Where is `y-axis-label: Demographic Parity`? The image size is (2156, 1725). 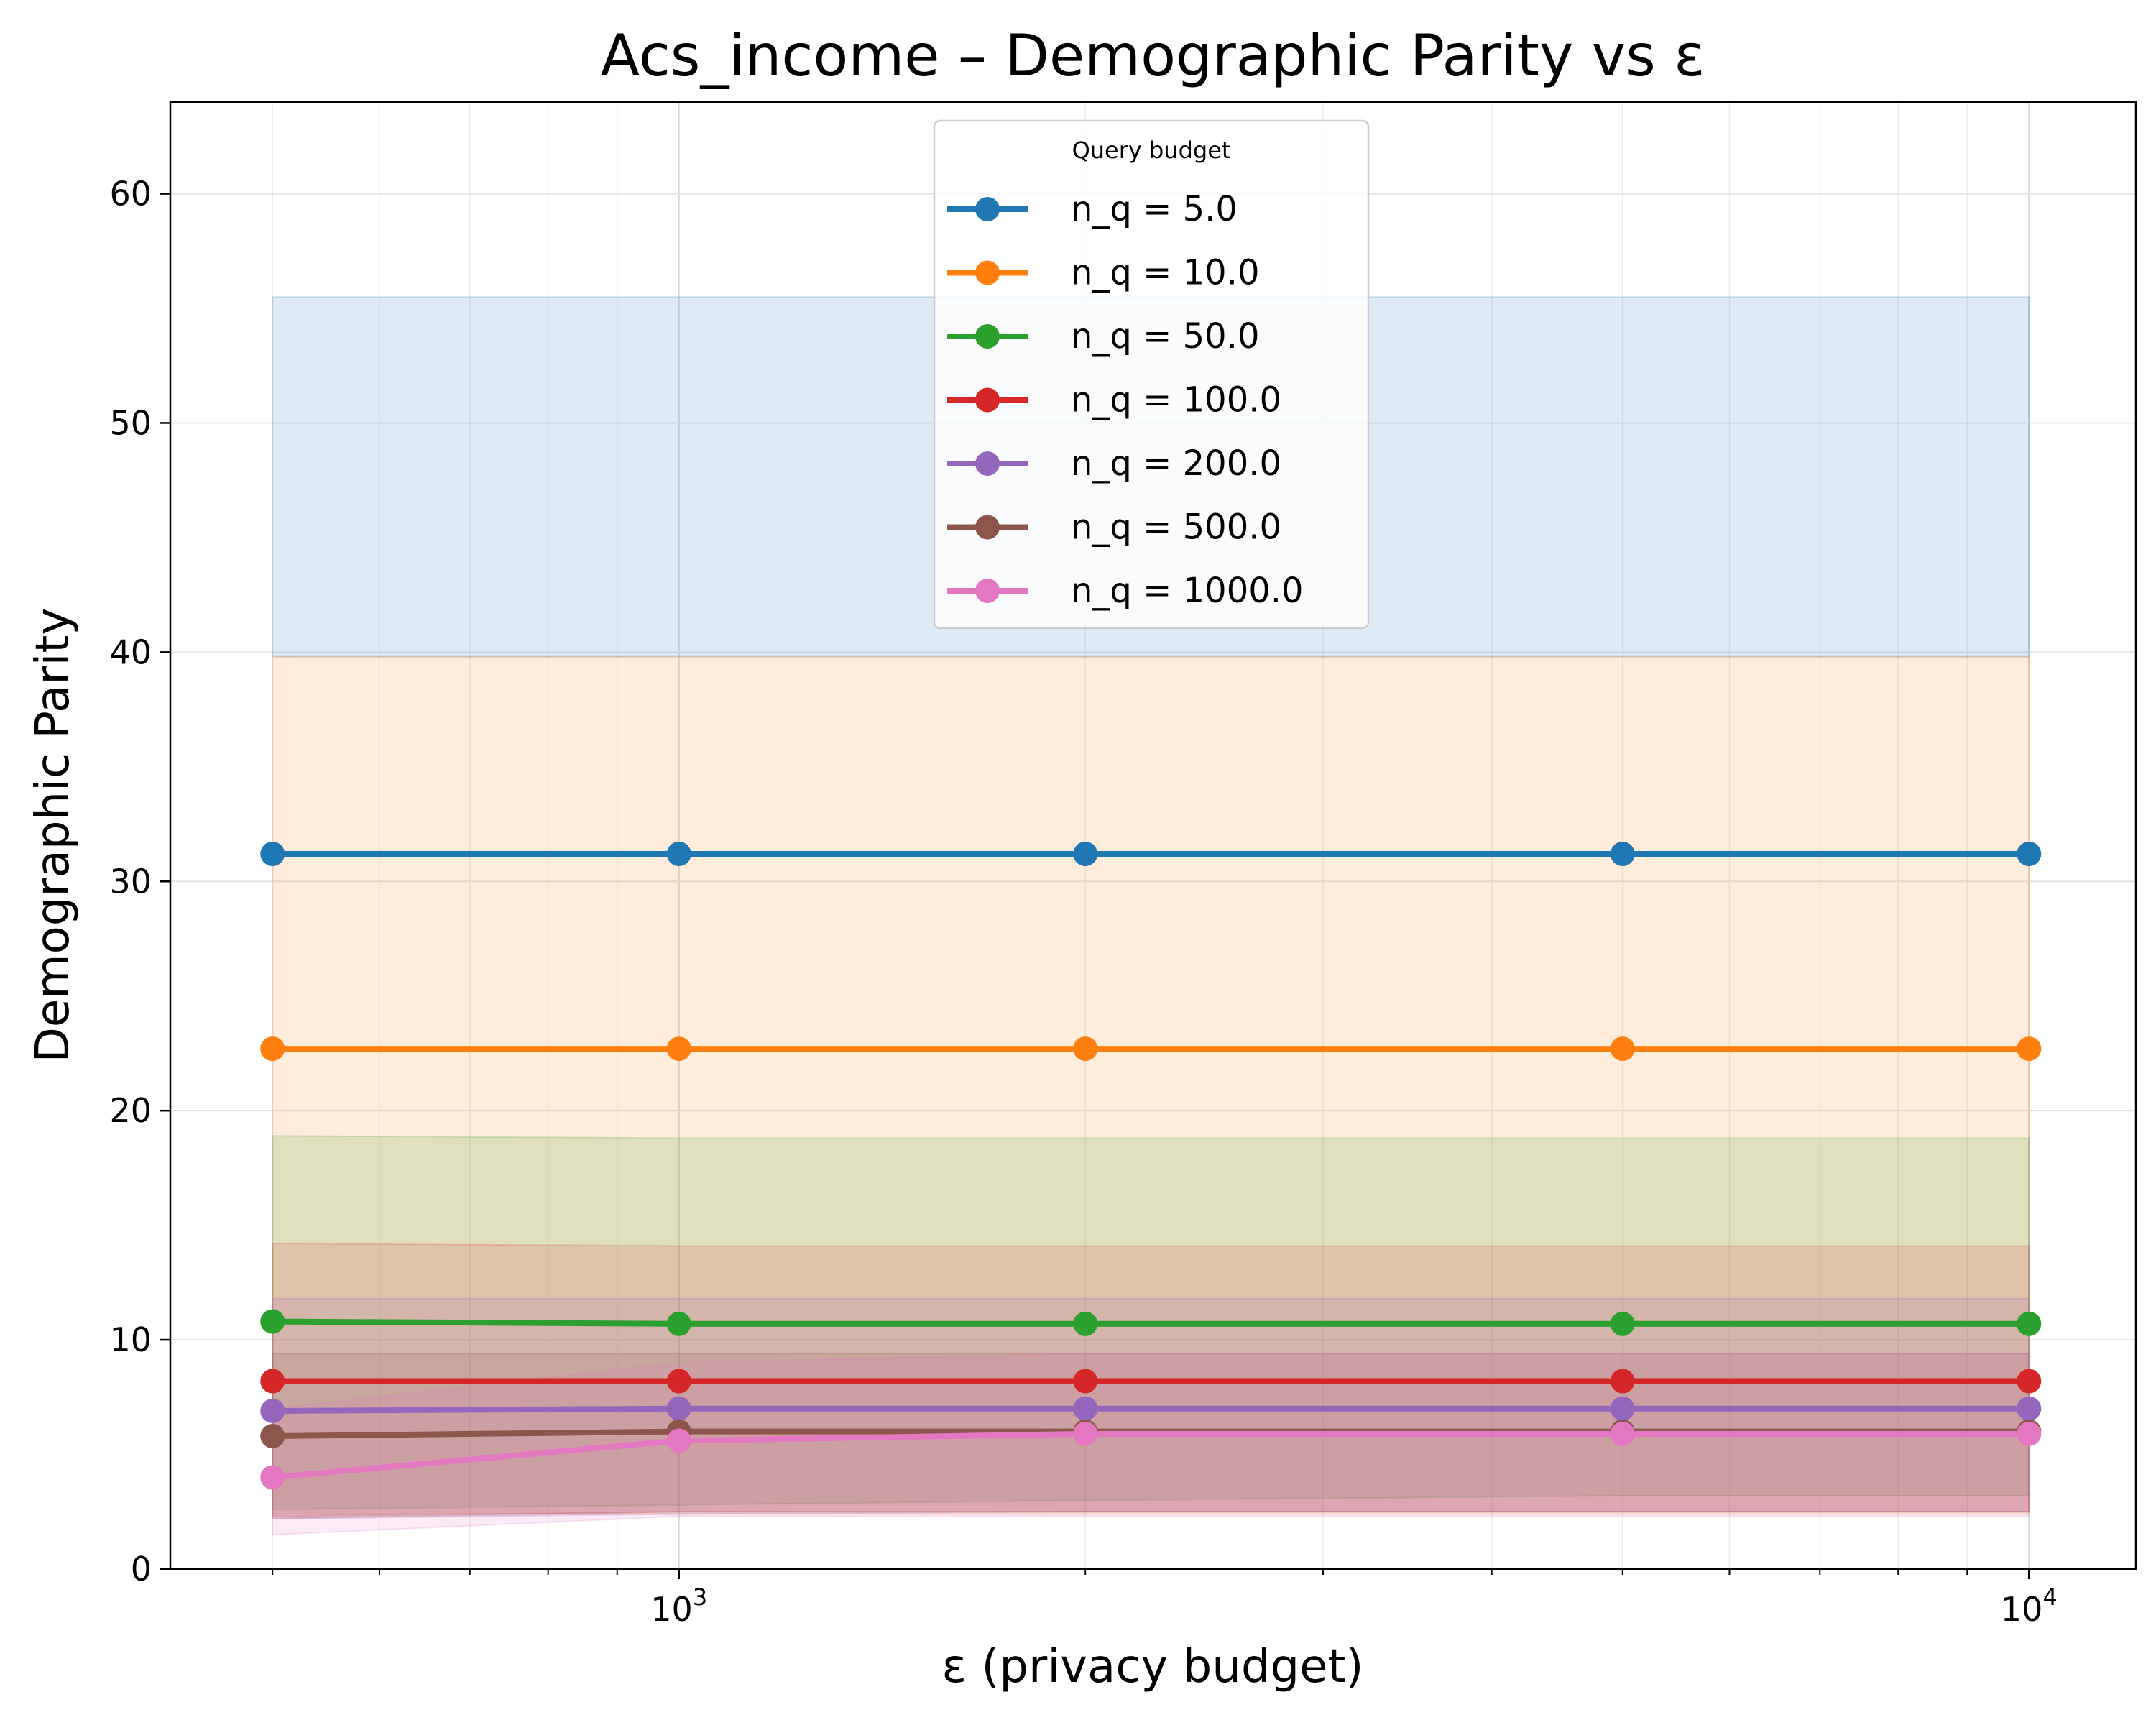 y-axis-label: Demographic Parity is located at coordinates (53, 835).